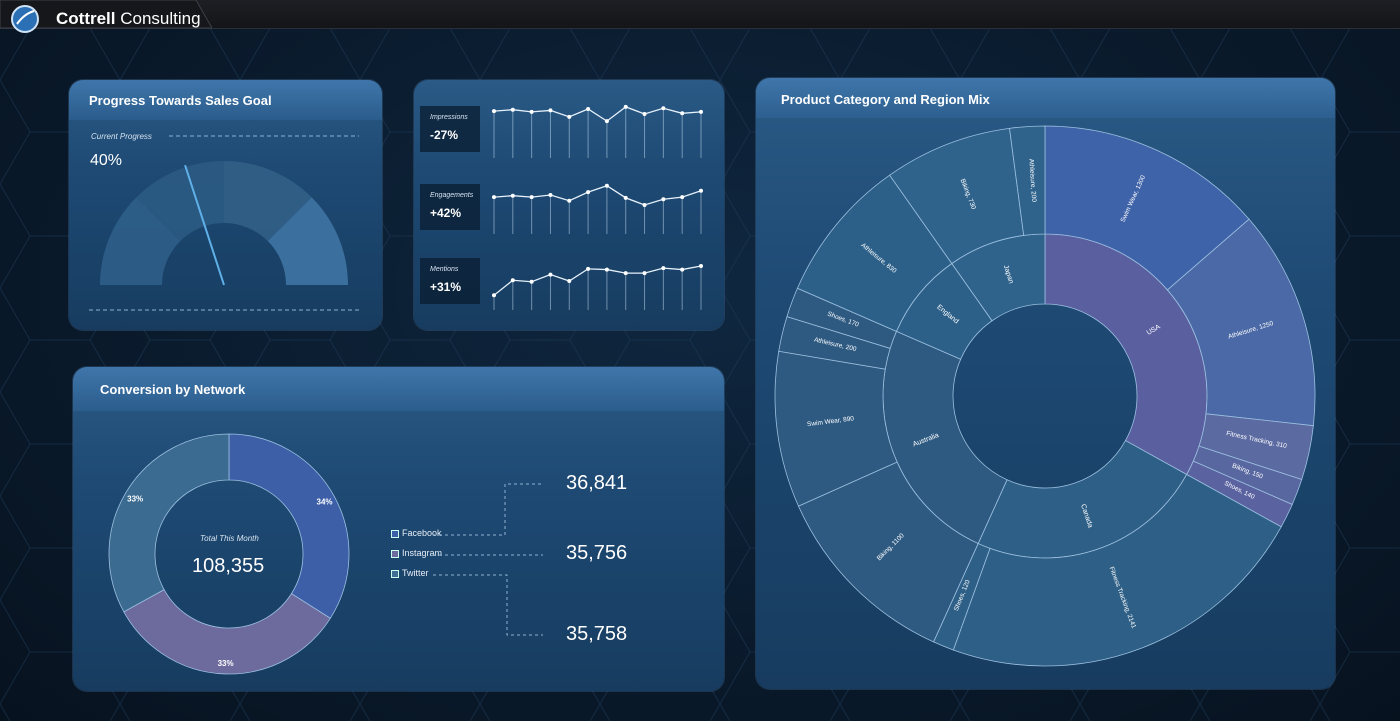 This screenshot has width=1400, height=721. What do you see at coordinates (128, 18) in the screenshot?
I see `brand-name: Cottrell Consulting` at bounding box center [128, 18].